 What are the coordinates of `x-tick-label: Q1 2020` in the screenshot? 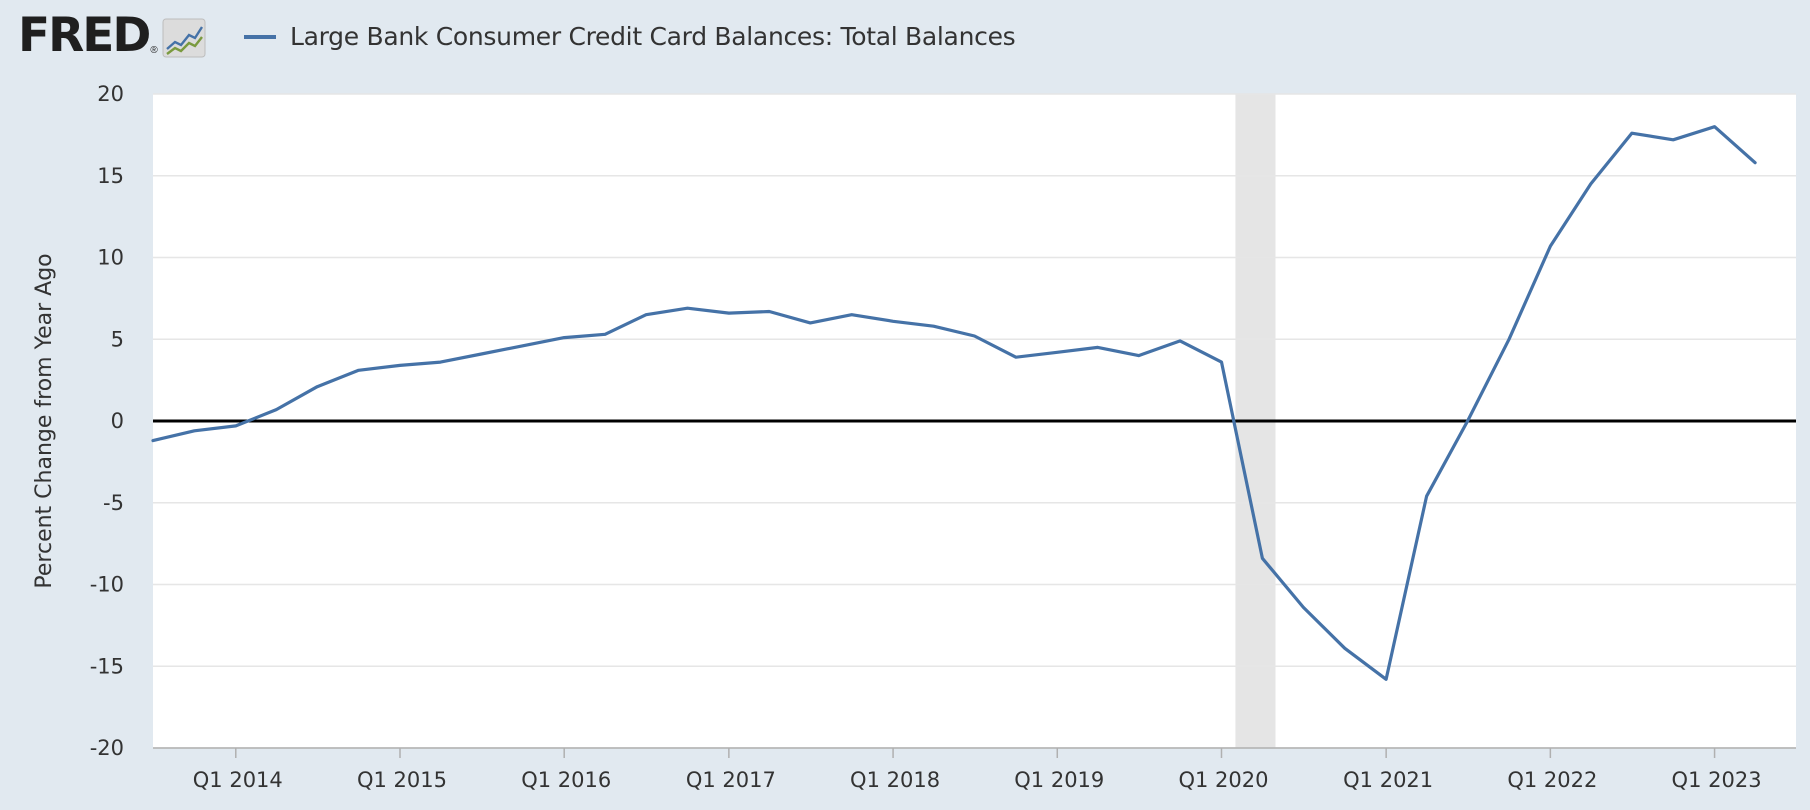 It's located at (1223, 780).